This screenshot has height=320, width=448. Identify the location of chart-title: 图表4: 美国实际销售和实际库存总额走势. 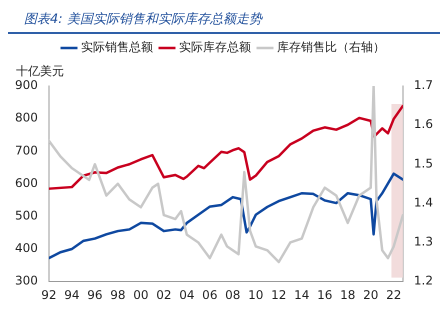
(224, 21).